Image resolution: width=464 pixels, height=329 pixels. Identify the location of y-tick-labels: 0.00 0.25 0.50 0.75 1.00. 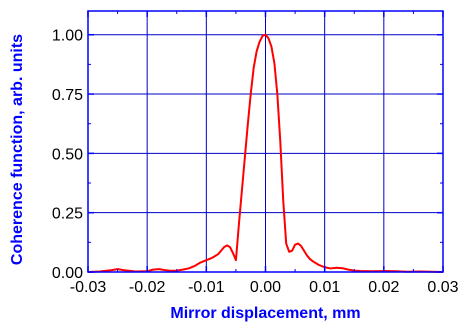
(67, 155).